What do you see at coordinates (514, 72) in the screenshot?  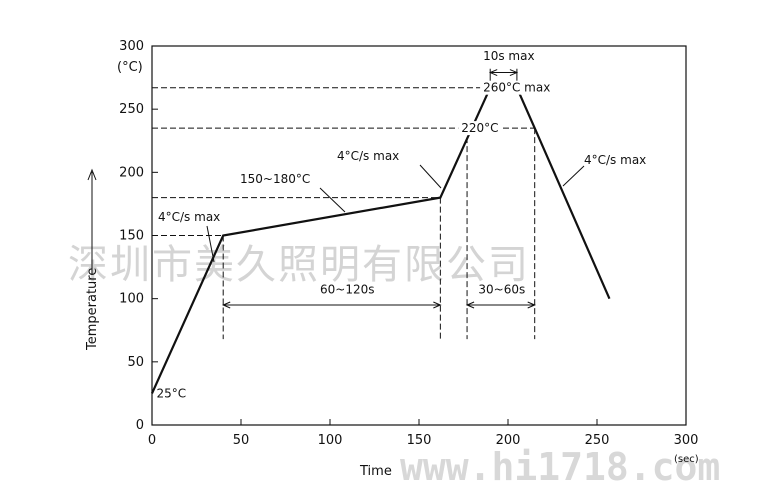 I see `dim-peak-time-right-arrow-icon` at bounding box center [514, 72].